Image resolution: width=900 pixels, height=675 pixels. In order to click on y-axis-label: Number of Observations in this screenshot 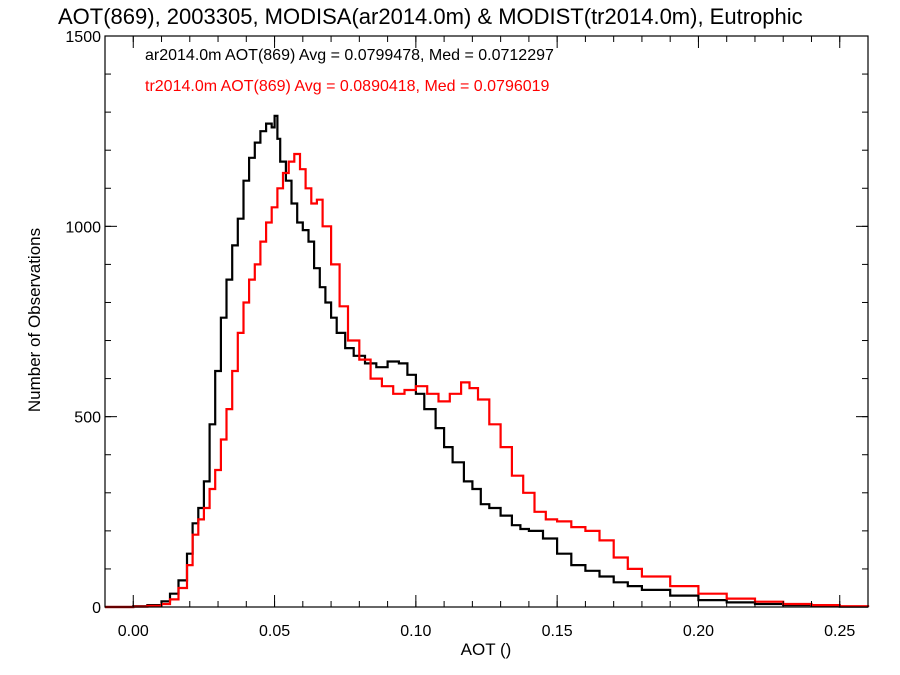, I will do `click(34, 320)`.